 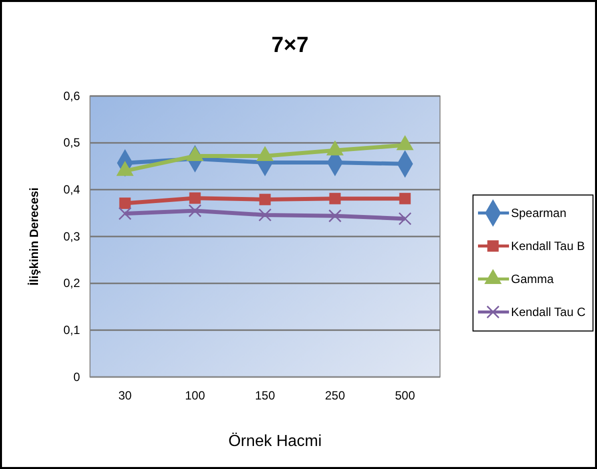 What do you see at coordinates (275, 441) in the screenshot?
I see `x-axis-title: Örnek Hacmi` at bounding box center [275, 441].